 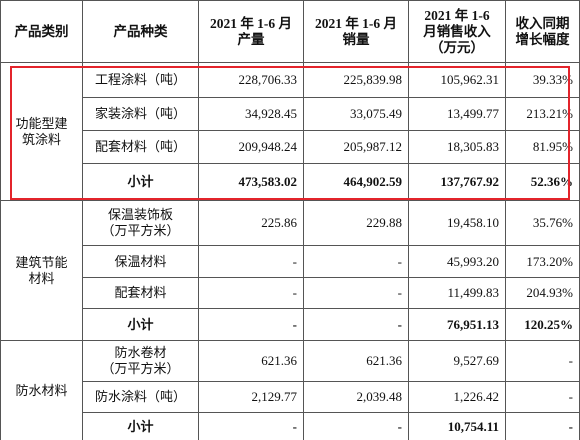 I want to click on product-cell: 家装涂料（吨）, so click(x=140, y=114).